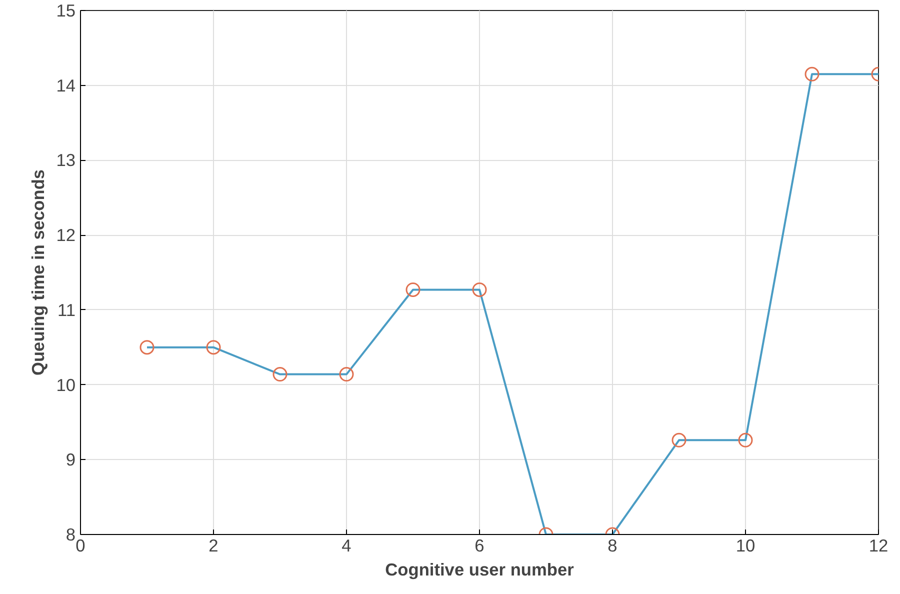  Describe the element at coordinates (71, 460) in the screenshot. I see `y-tick-label: 9` at that location.